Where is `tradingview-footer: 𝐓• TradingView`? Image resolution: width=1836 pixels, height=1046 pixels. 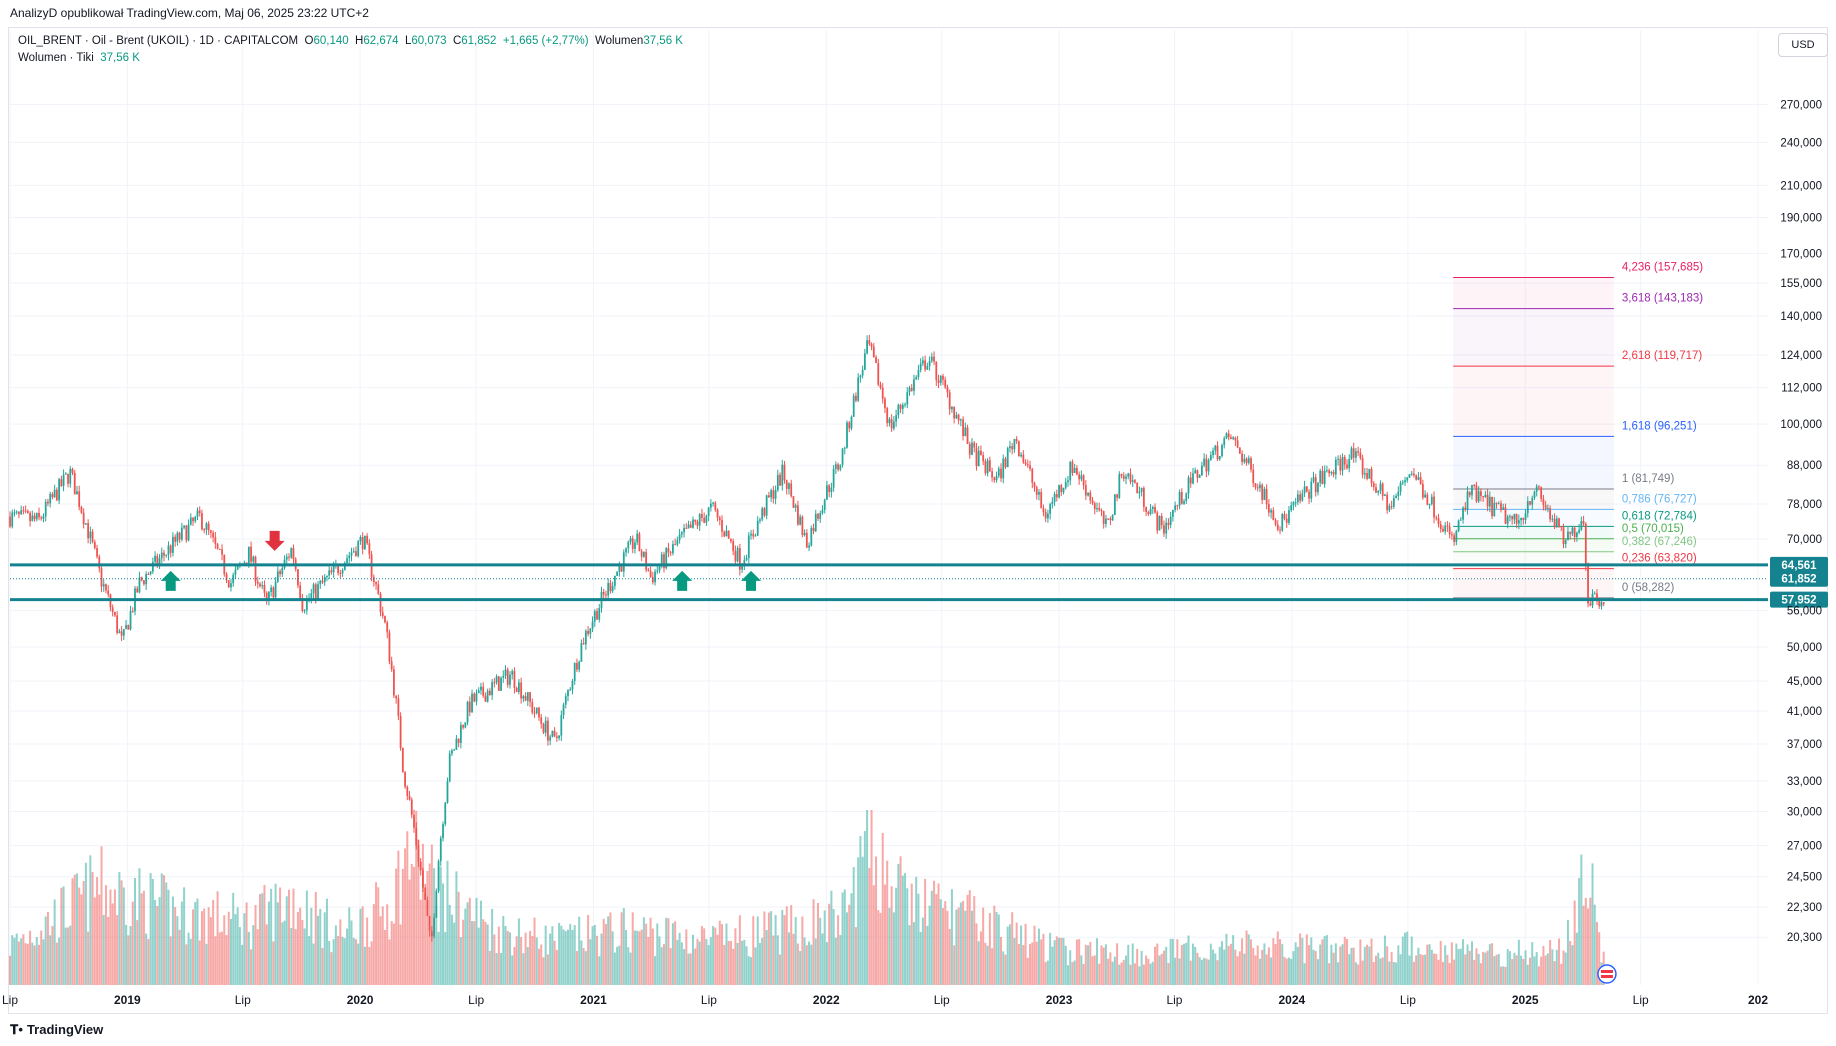
tradingview-footer: 𝐓• TradingView is located at coordinates (57, 1029).